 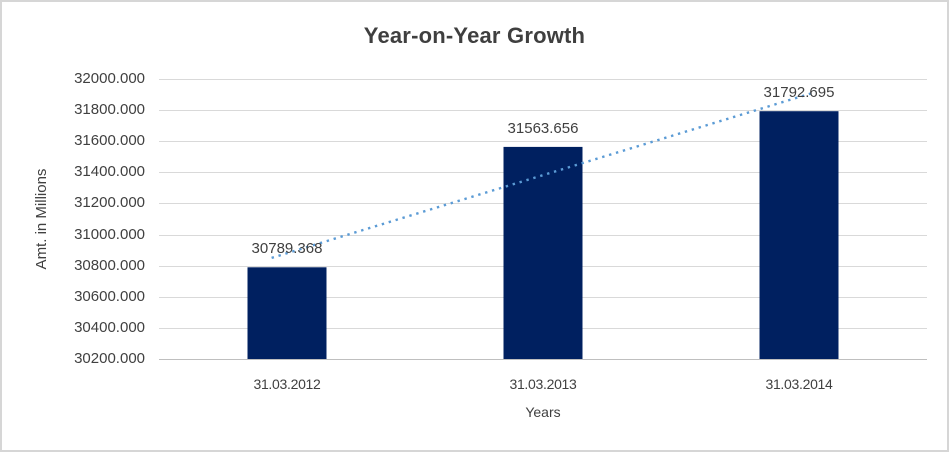 I want to click on y-tick-label: 31000.000, so click(x=109, y=234).